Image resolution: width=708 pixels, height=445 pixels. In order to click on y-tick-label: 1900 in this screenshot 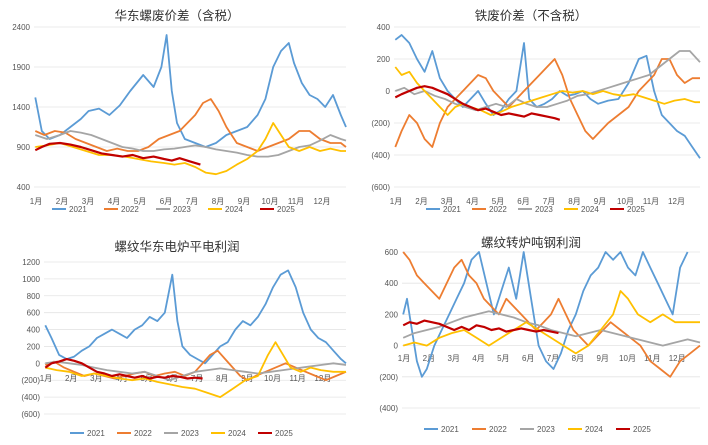, I will do `click(21, 67)`.